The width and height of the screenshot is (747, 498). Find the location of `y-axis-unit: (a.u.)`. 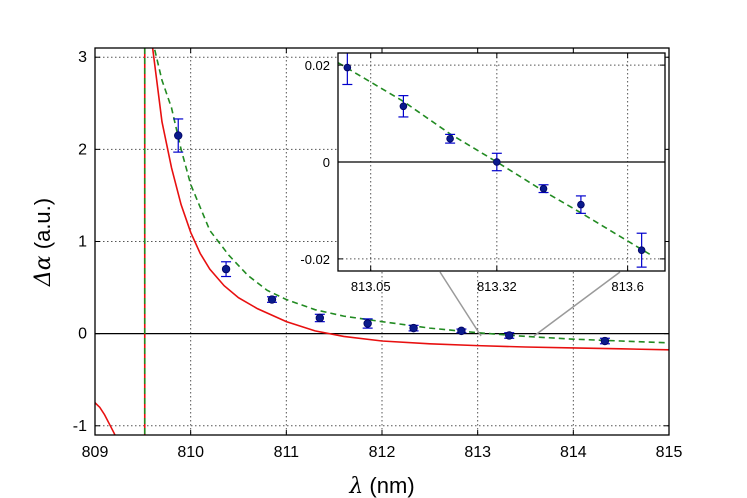

y-axis-unit: (a.u.) is located at coordinates (42, 226).